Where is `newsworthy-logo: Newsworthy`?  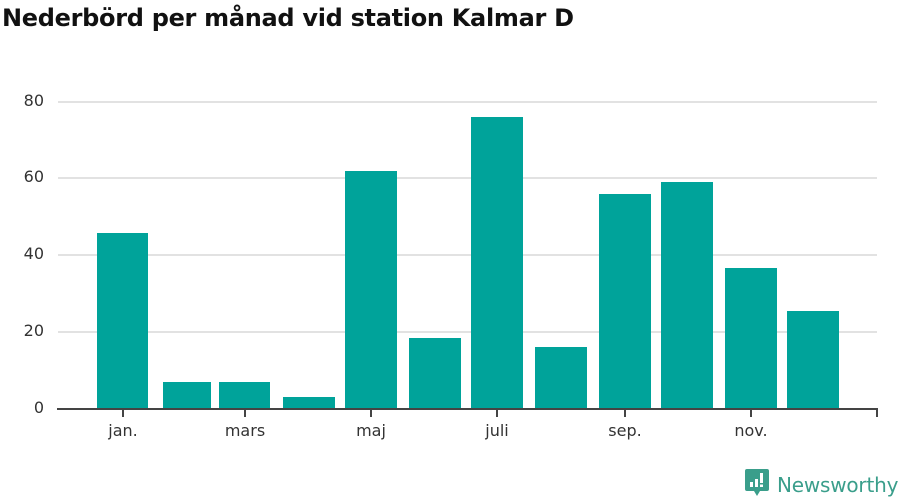 newsworthy-logo: Newsworthy is located at coordinates (821, 485).